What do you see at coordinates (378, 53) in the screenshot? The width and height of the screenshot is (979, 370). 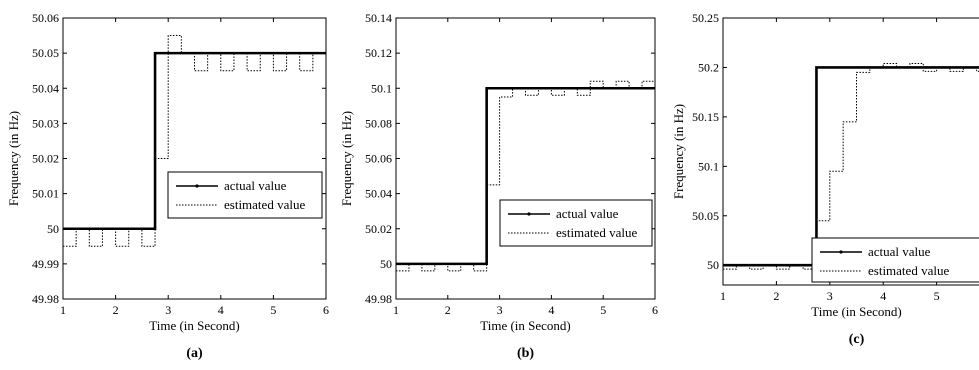 I see `y-tick-label: 50.12` at bounding box center [378, 53].